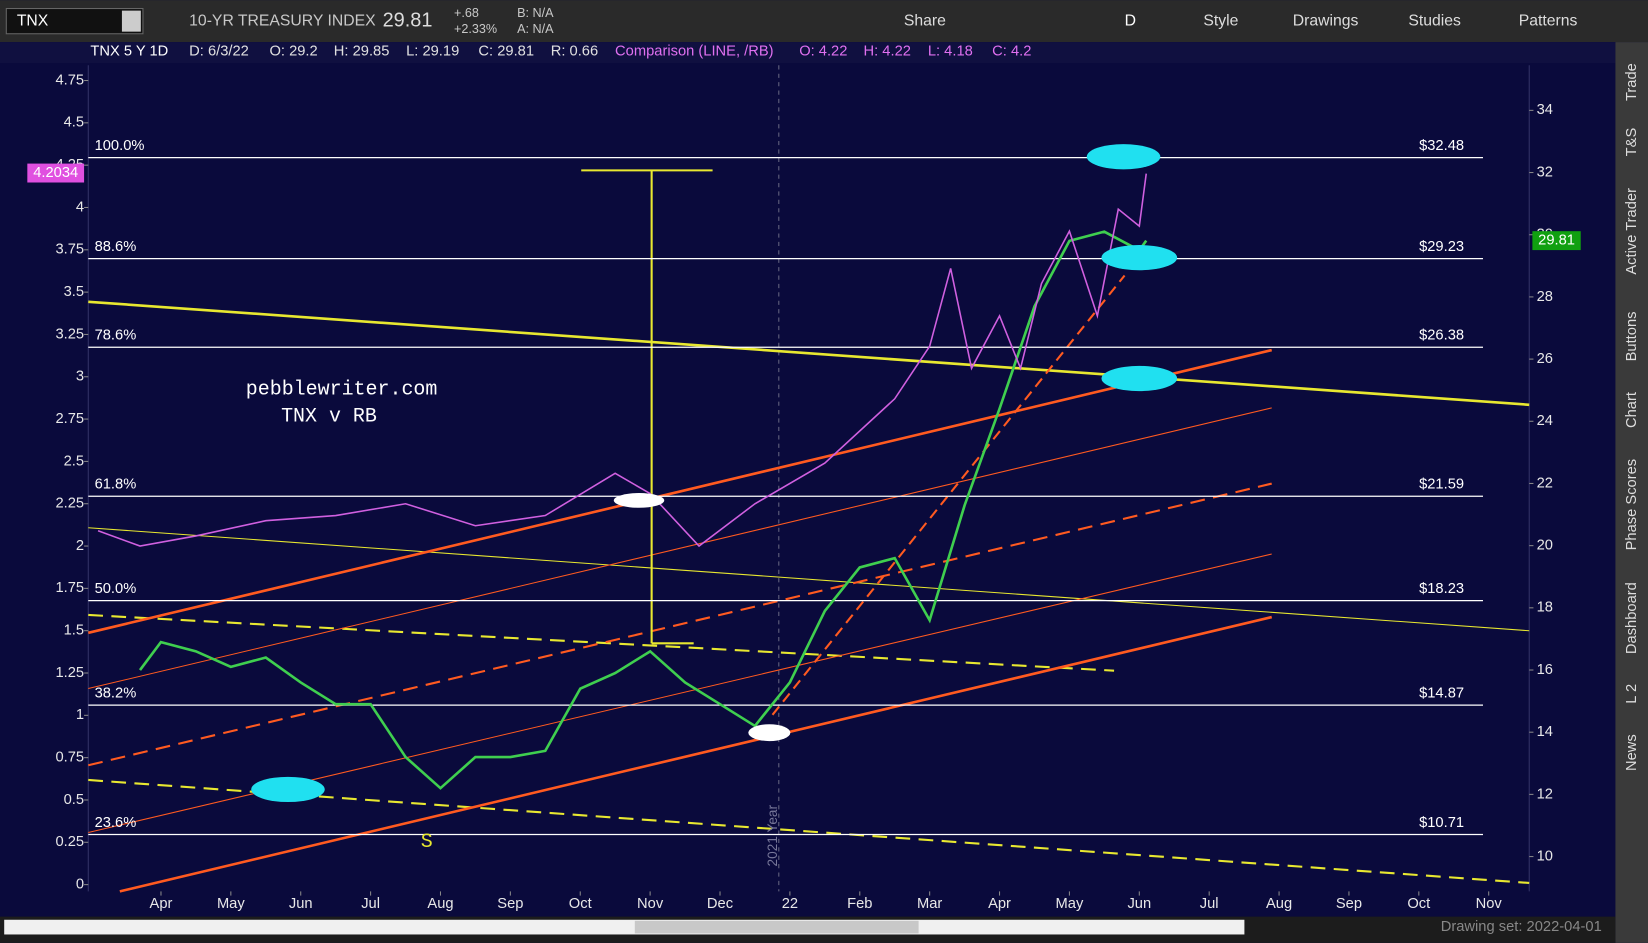 Image resolution: width=1648 pixels, height=943 pixels. Describe the element at coordinates (432, 52) in the screenshot. I see `info-field: L: 29.19` at that location.